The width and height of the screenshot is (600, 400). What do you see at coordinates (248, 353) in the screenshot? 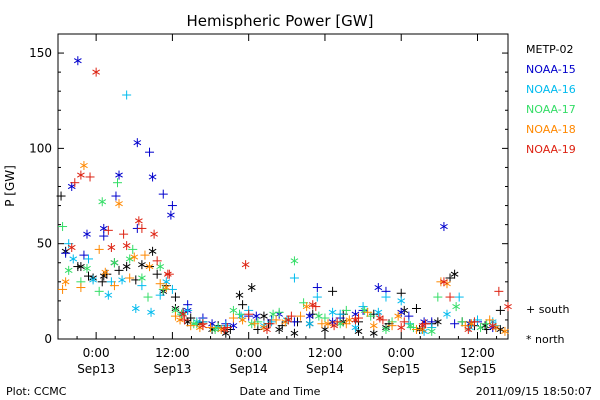
I see `x-tick-time-label: 0:00` at bounding box center [248, 353].